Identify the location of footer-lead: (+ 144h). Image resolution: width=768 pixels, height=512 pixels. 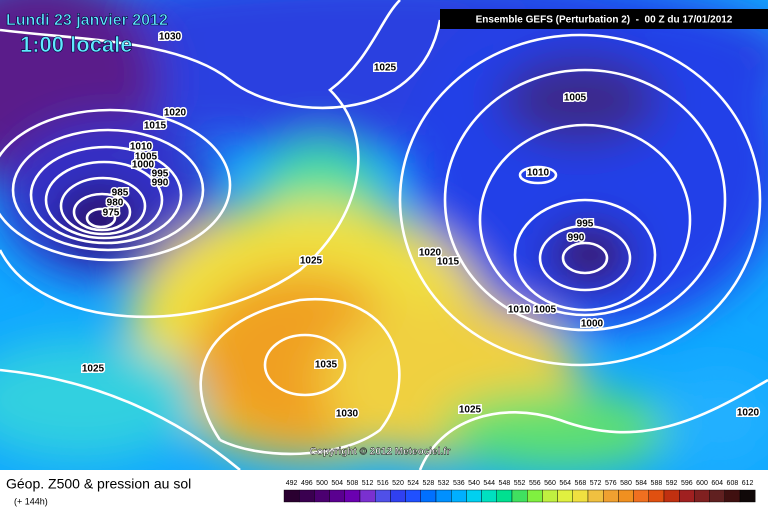
(31, 501).